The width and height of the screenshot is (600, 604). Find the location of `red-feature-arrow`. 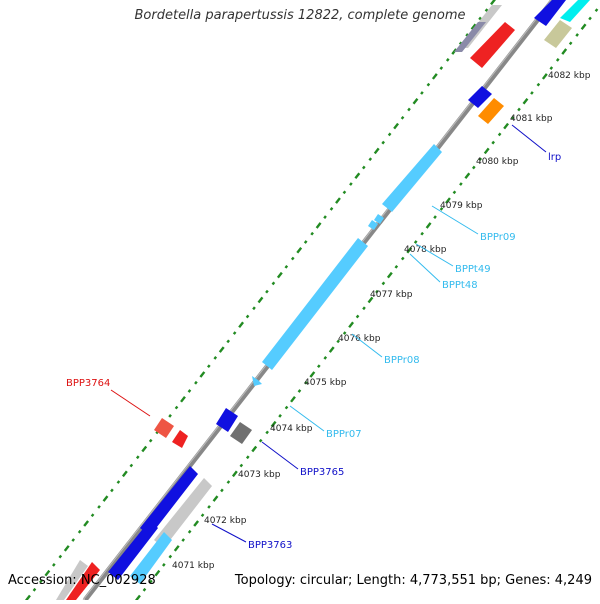

red-feature-arrow is located at coordinates (492, 45).